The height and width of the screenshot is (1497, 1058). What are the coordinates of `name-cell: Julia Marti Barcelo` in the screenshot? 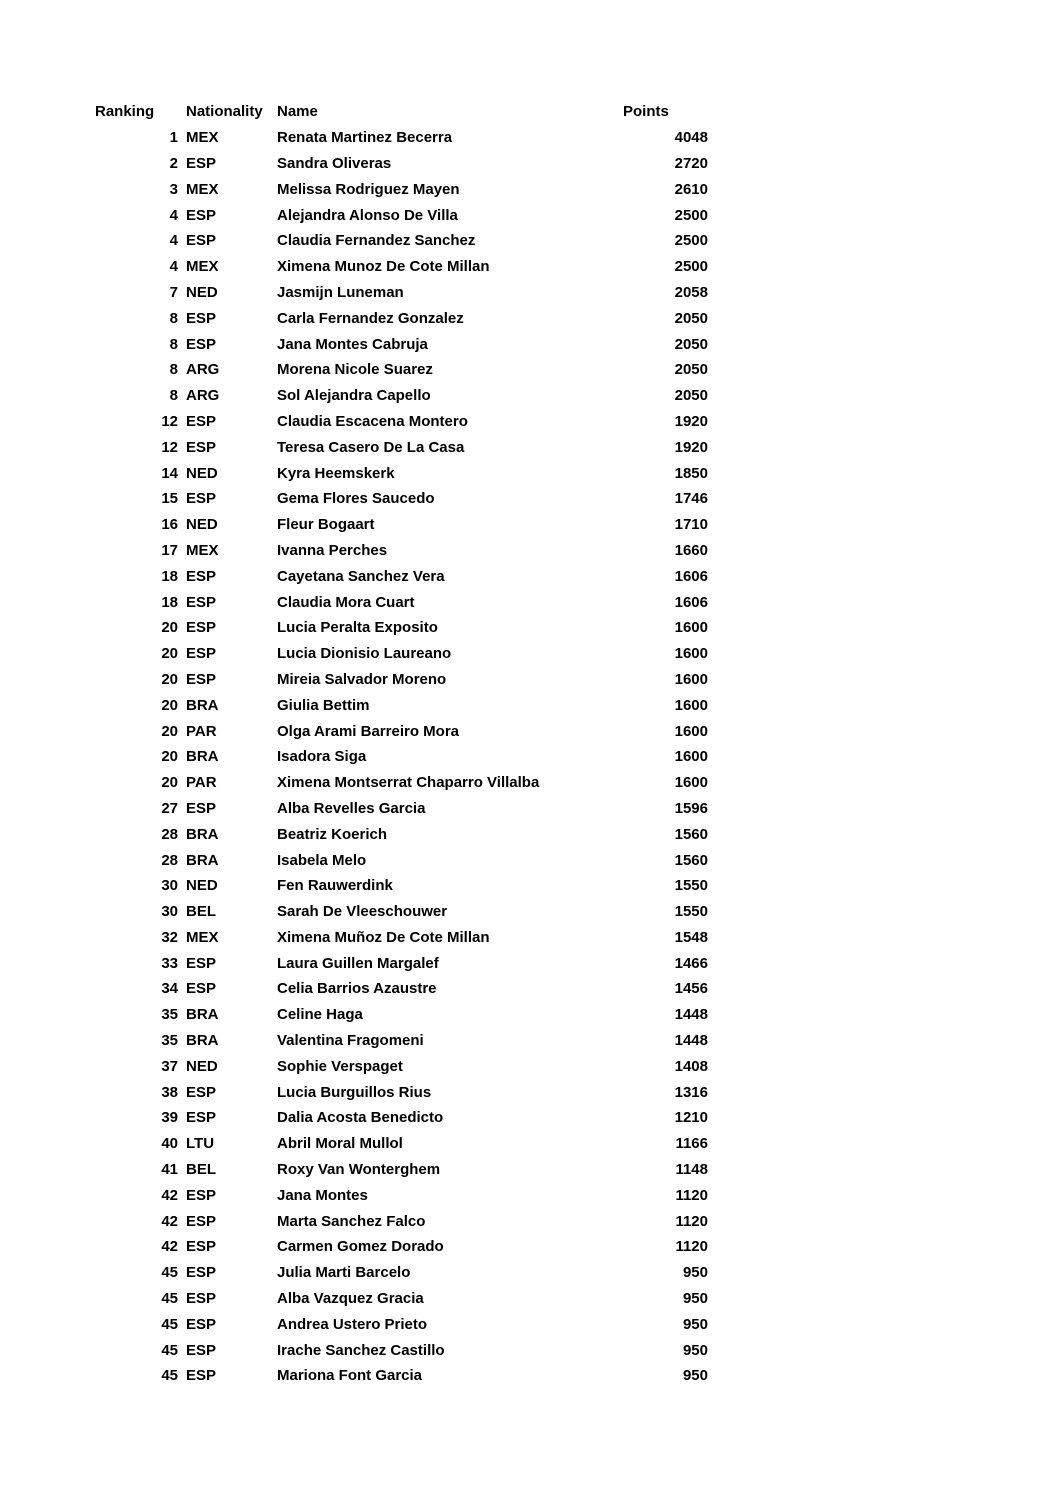 It's located at (344, 1273).